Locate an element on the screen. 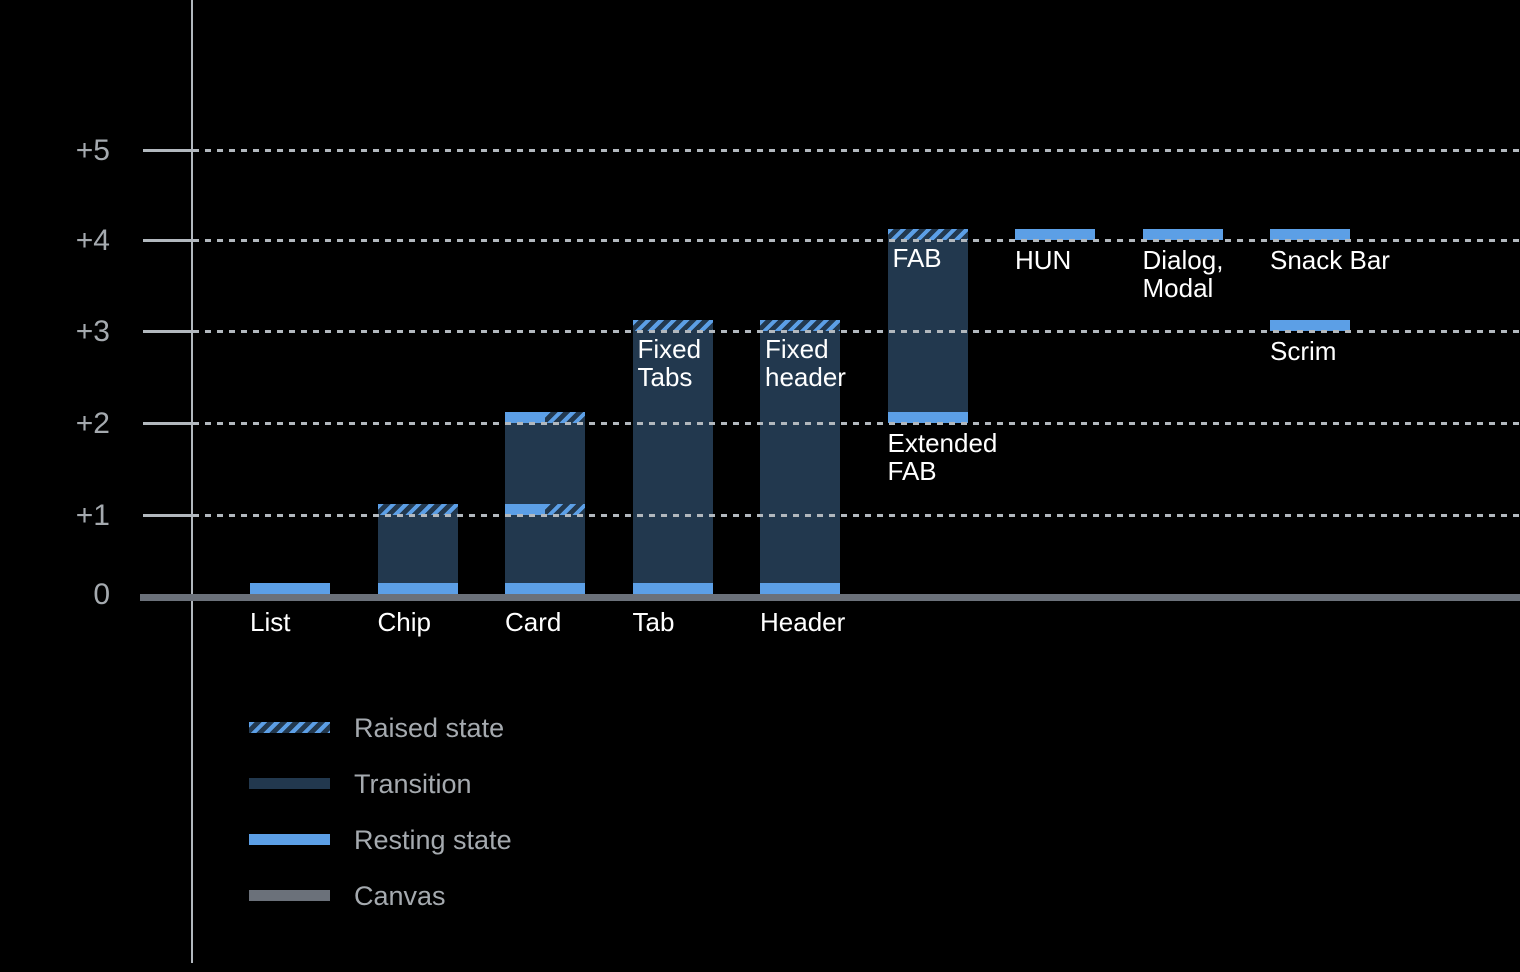  legend-label-resting-state: Resting state is located at coordinates (433, 840).